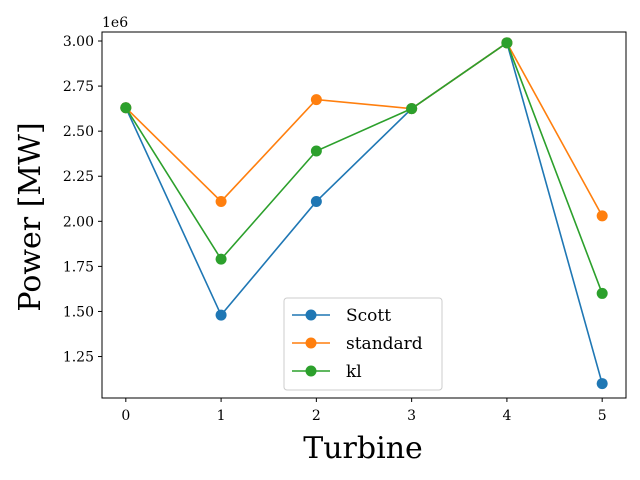 The image size is (640, 480). Describe the element at coordinates (316, 416) in the screenshot. I see `x-tick-label: 2` at that location.